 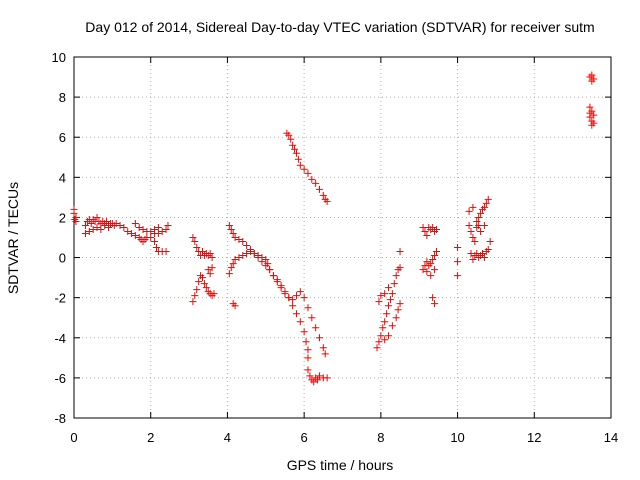 I want to click on series-sat-l, so click(x=592, y=100).